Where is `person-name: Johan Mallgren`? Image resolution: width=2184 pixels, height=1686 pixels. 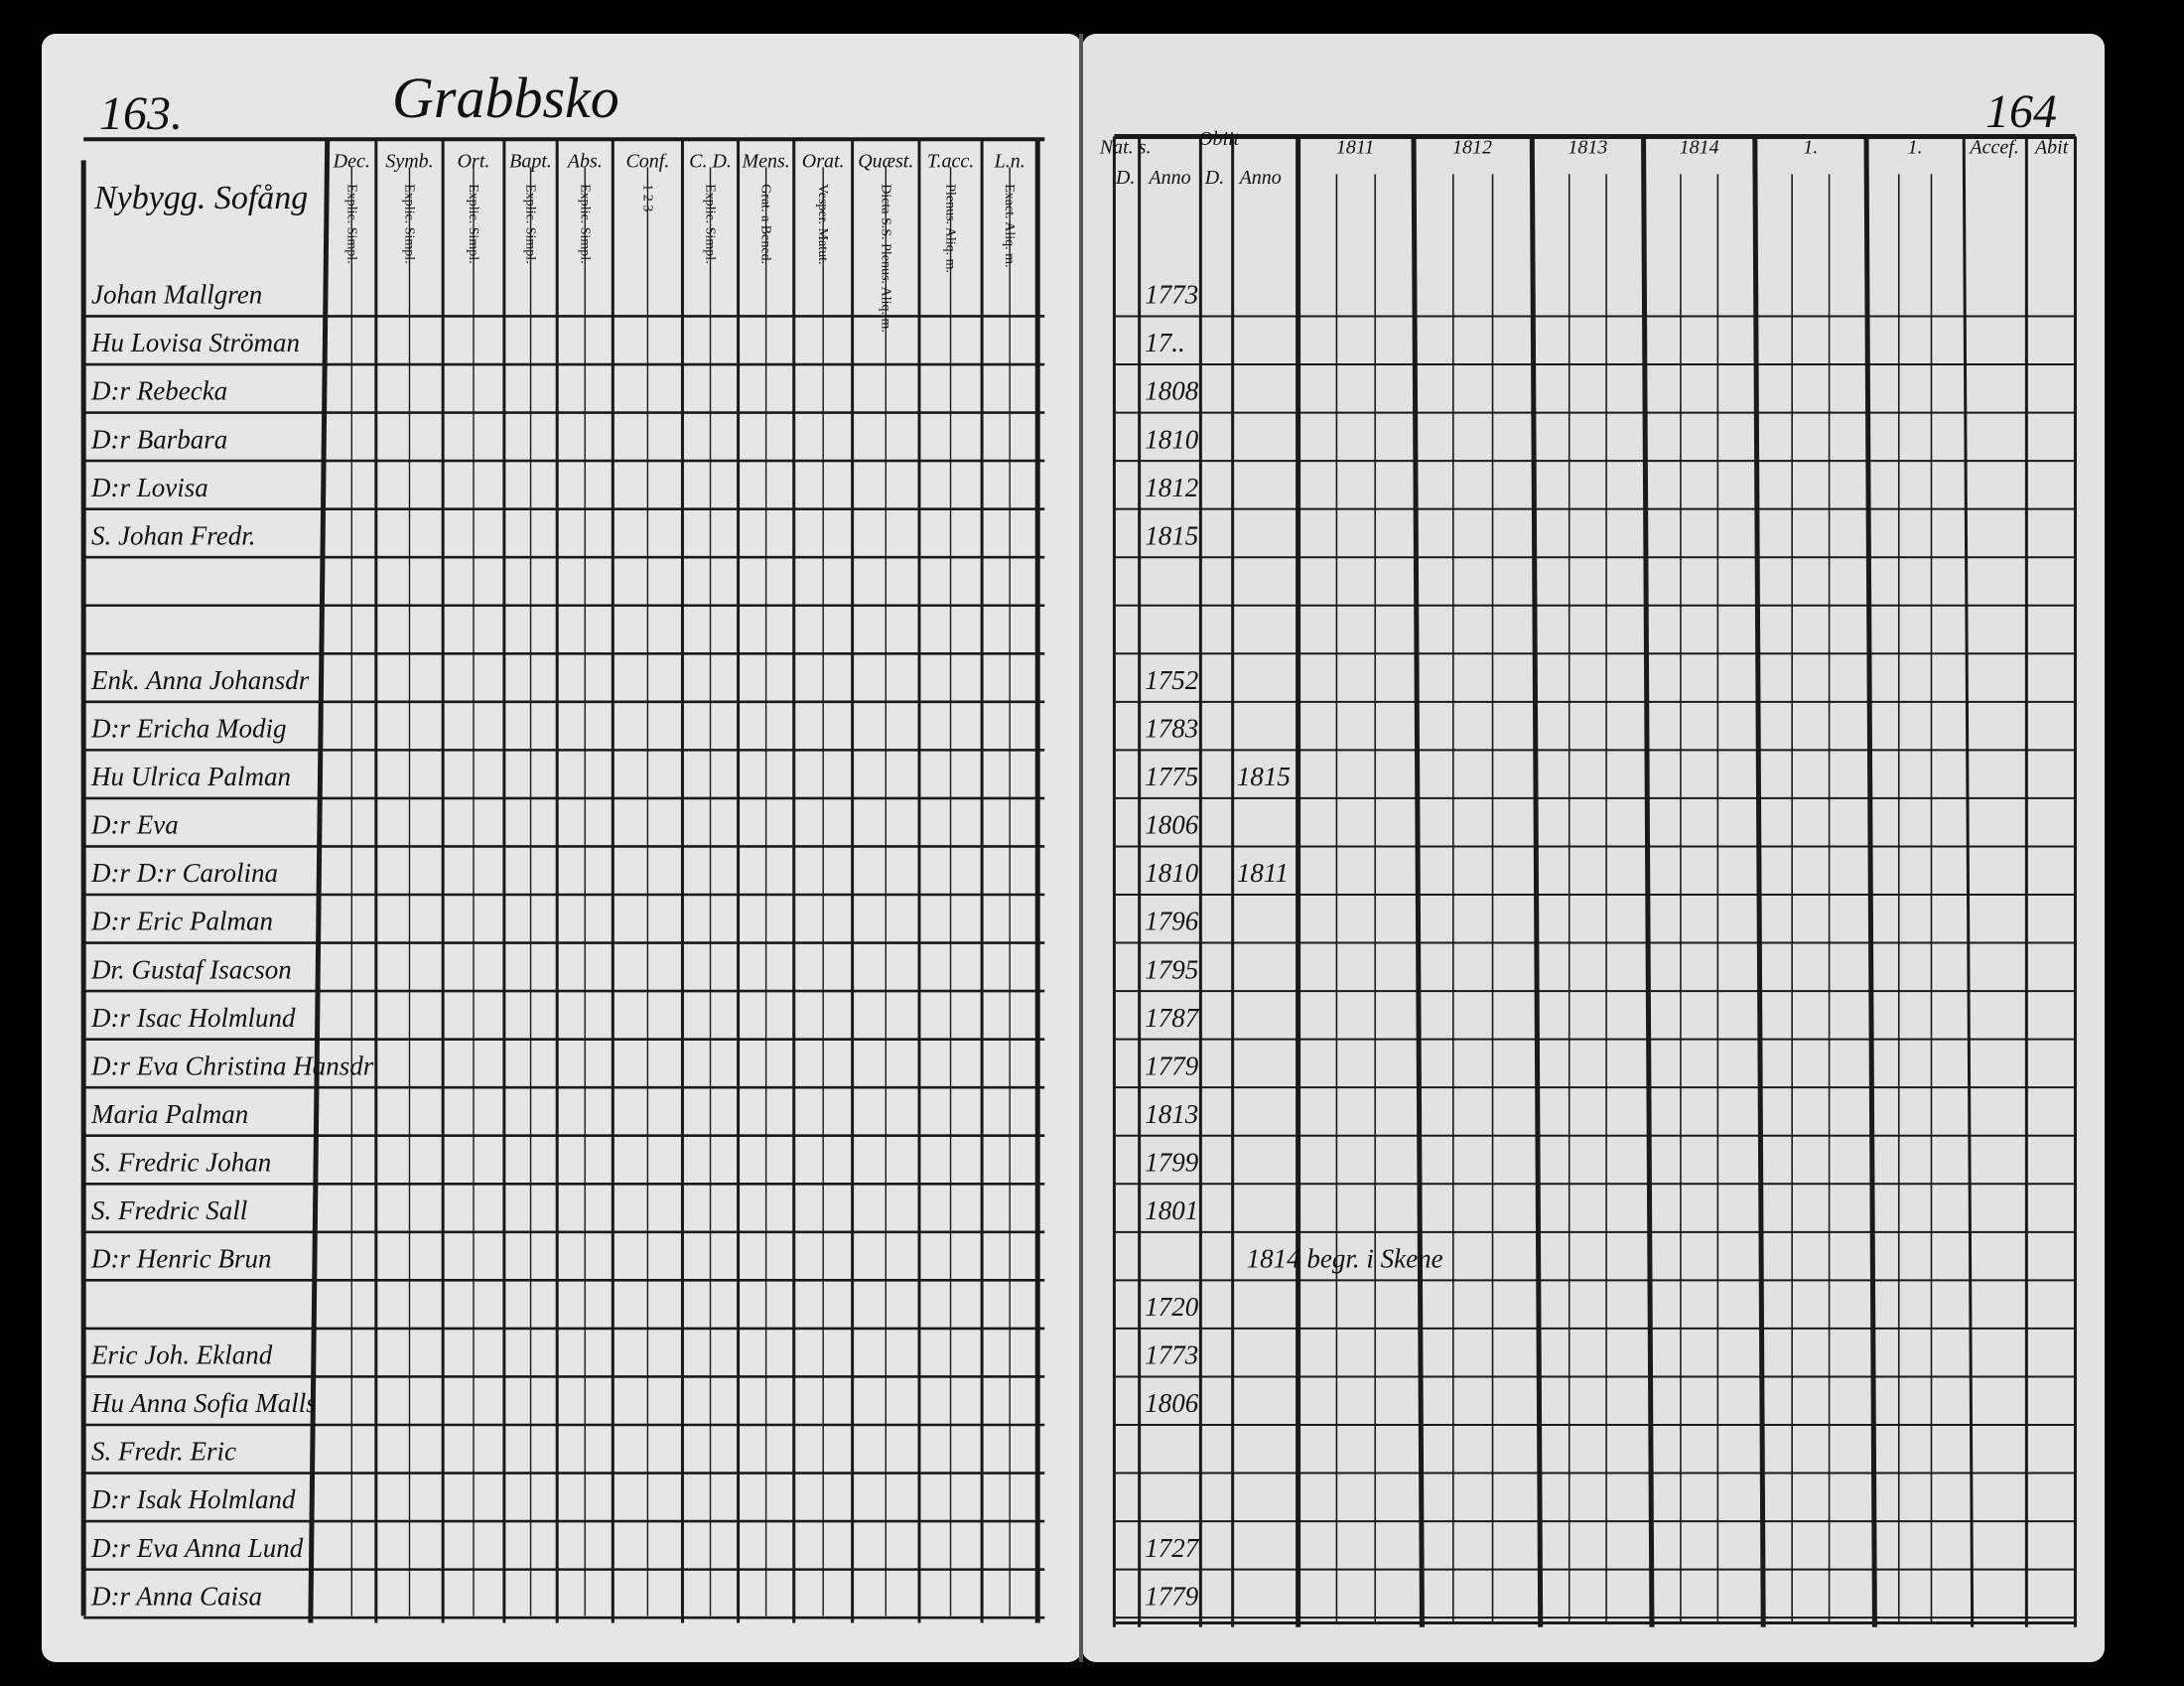
person-name: Johan Mallgren is located at coordinates (176, 295).